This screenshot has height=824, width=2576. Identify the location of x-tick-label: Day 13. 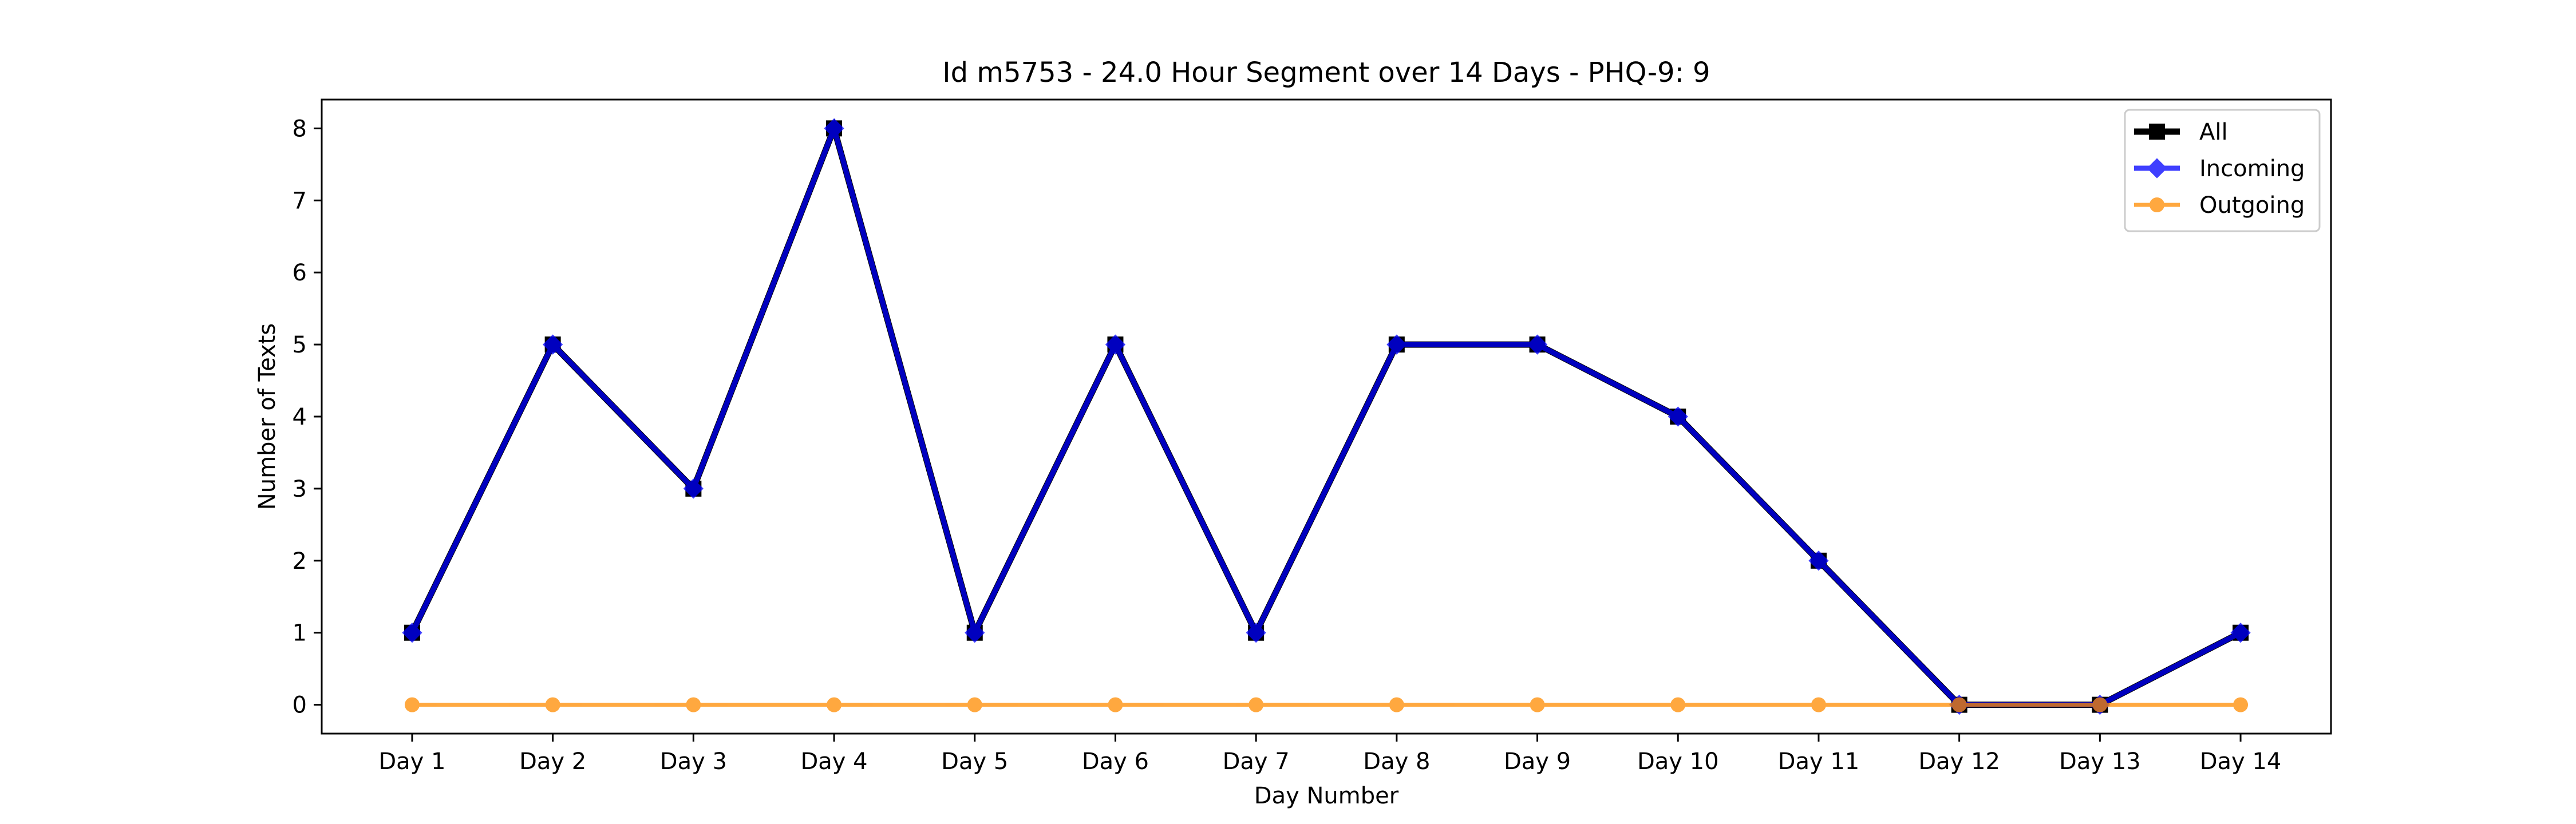
(2100, 761).